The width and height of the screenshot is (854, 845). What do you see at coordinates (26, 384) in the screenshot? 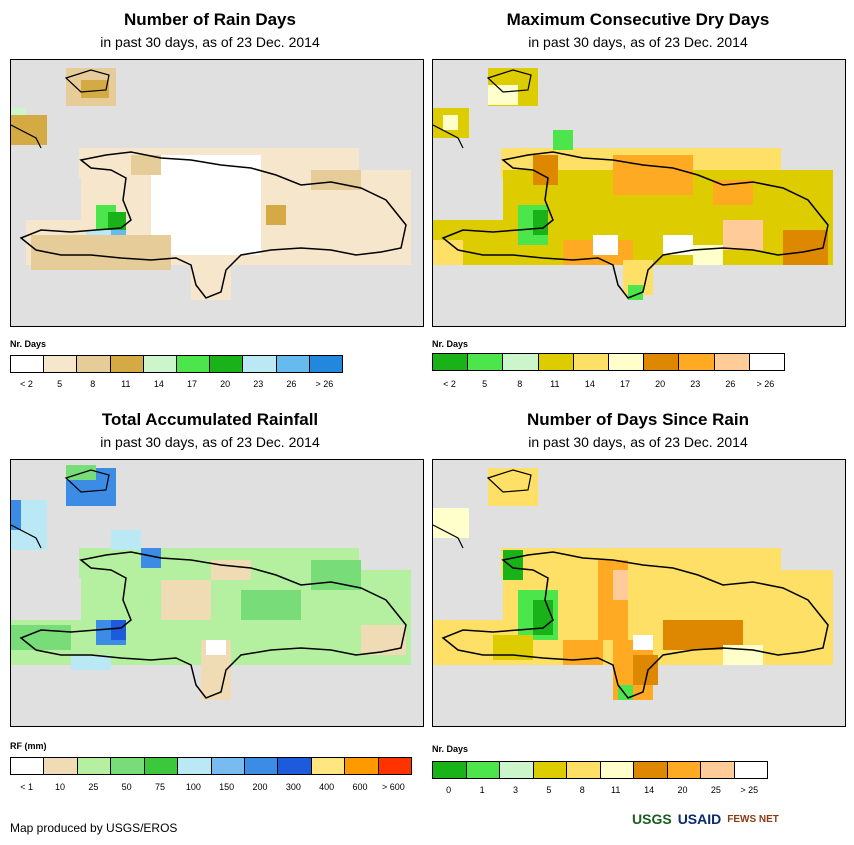
I see `legend-label: < 2` at bounding box center [26, 384].